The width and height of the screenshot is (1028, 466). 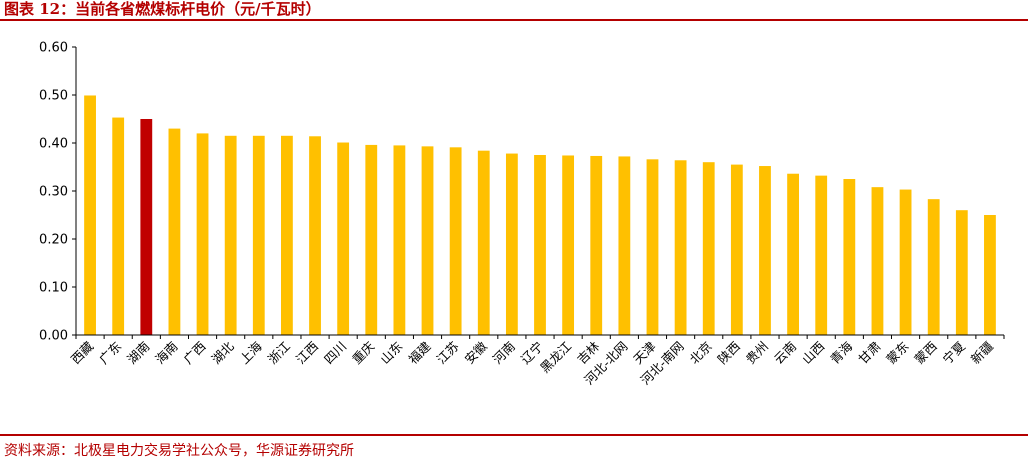 I want to click on bar-北京, so click(x=708, y=248).